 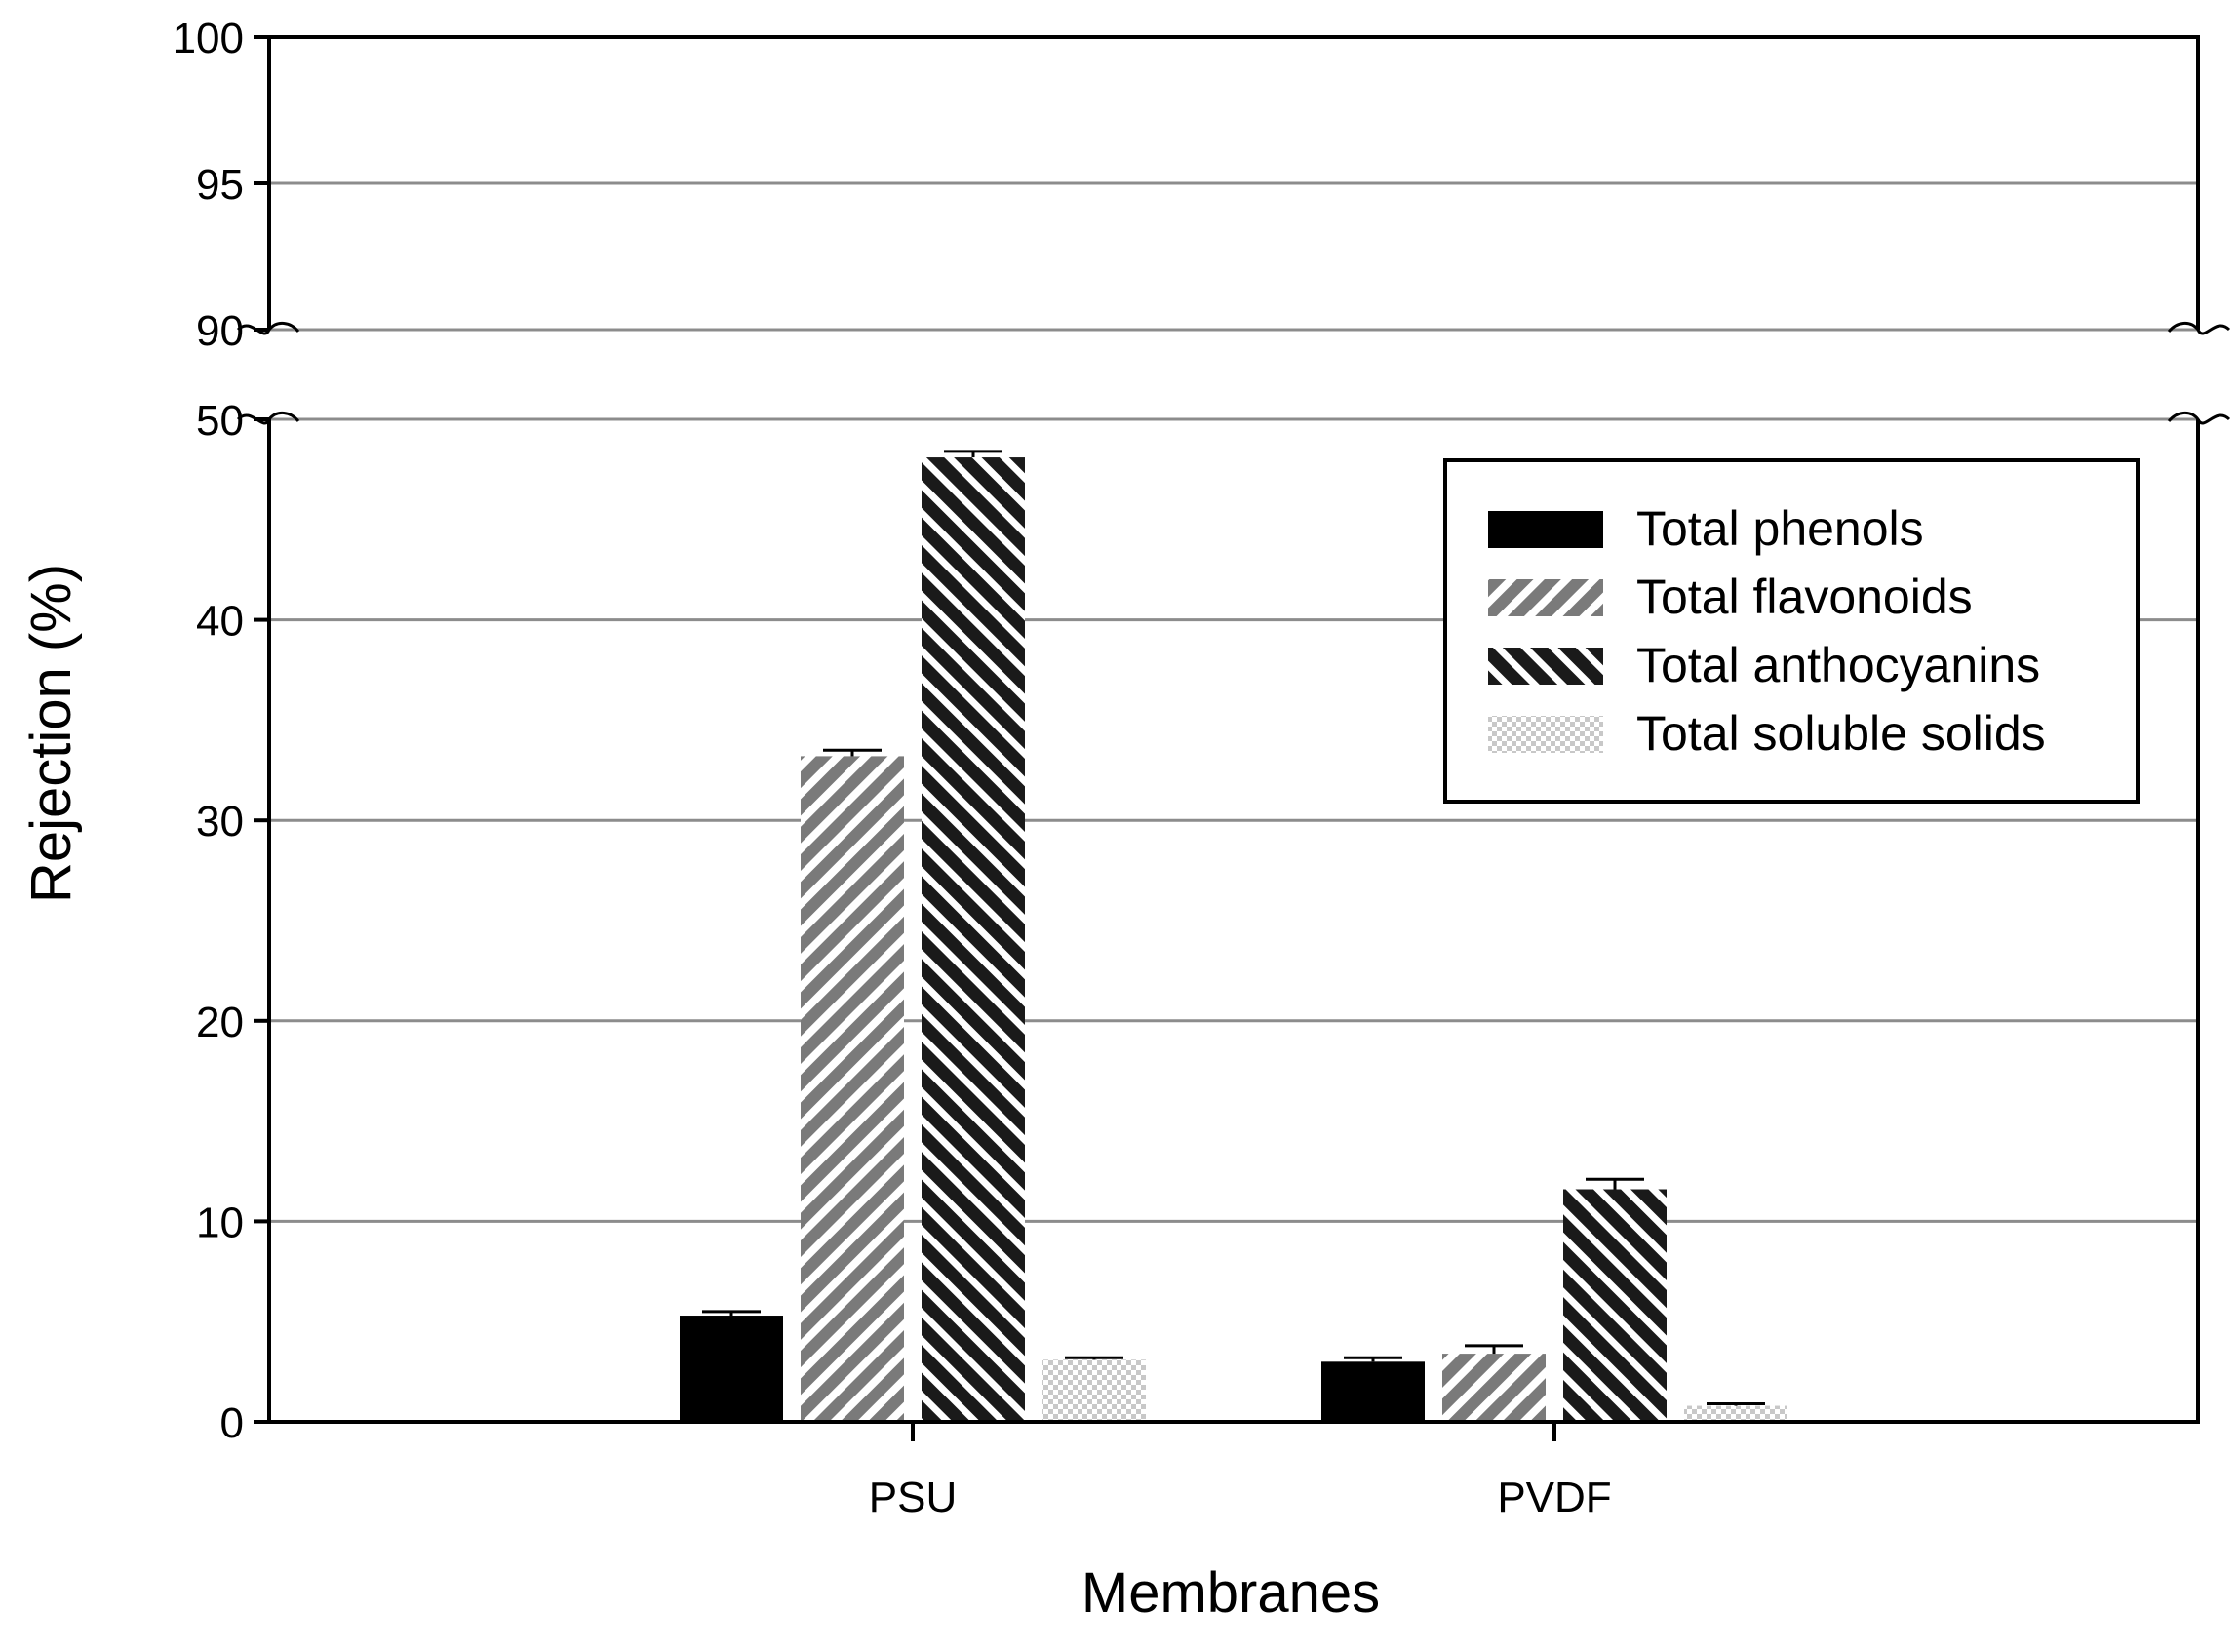 What do you see at coordinates (1615, 1305) in the screenshot?
I see `bar-pvdf-total-anthocyanins` at bounding box center [1615, 1305].